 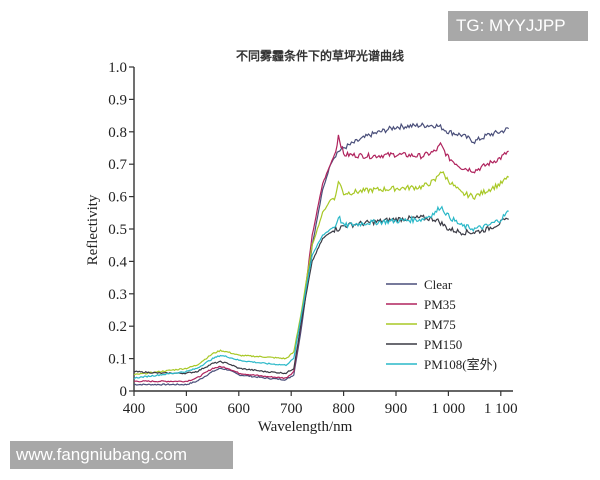 What do you see at coordinates (396, 409) in the screenshot?
I see `x-tick-label: 900` at bounding box center [396, 409].